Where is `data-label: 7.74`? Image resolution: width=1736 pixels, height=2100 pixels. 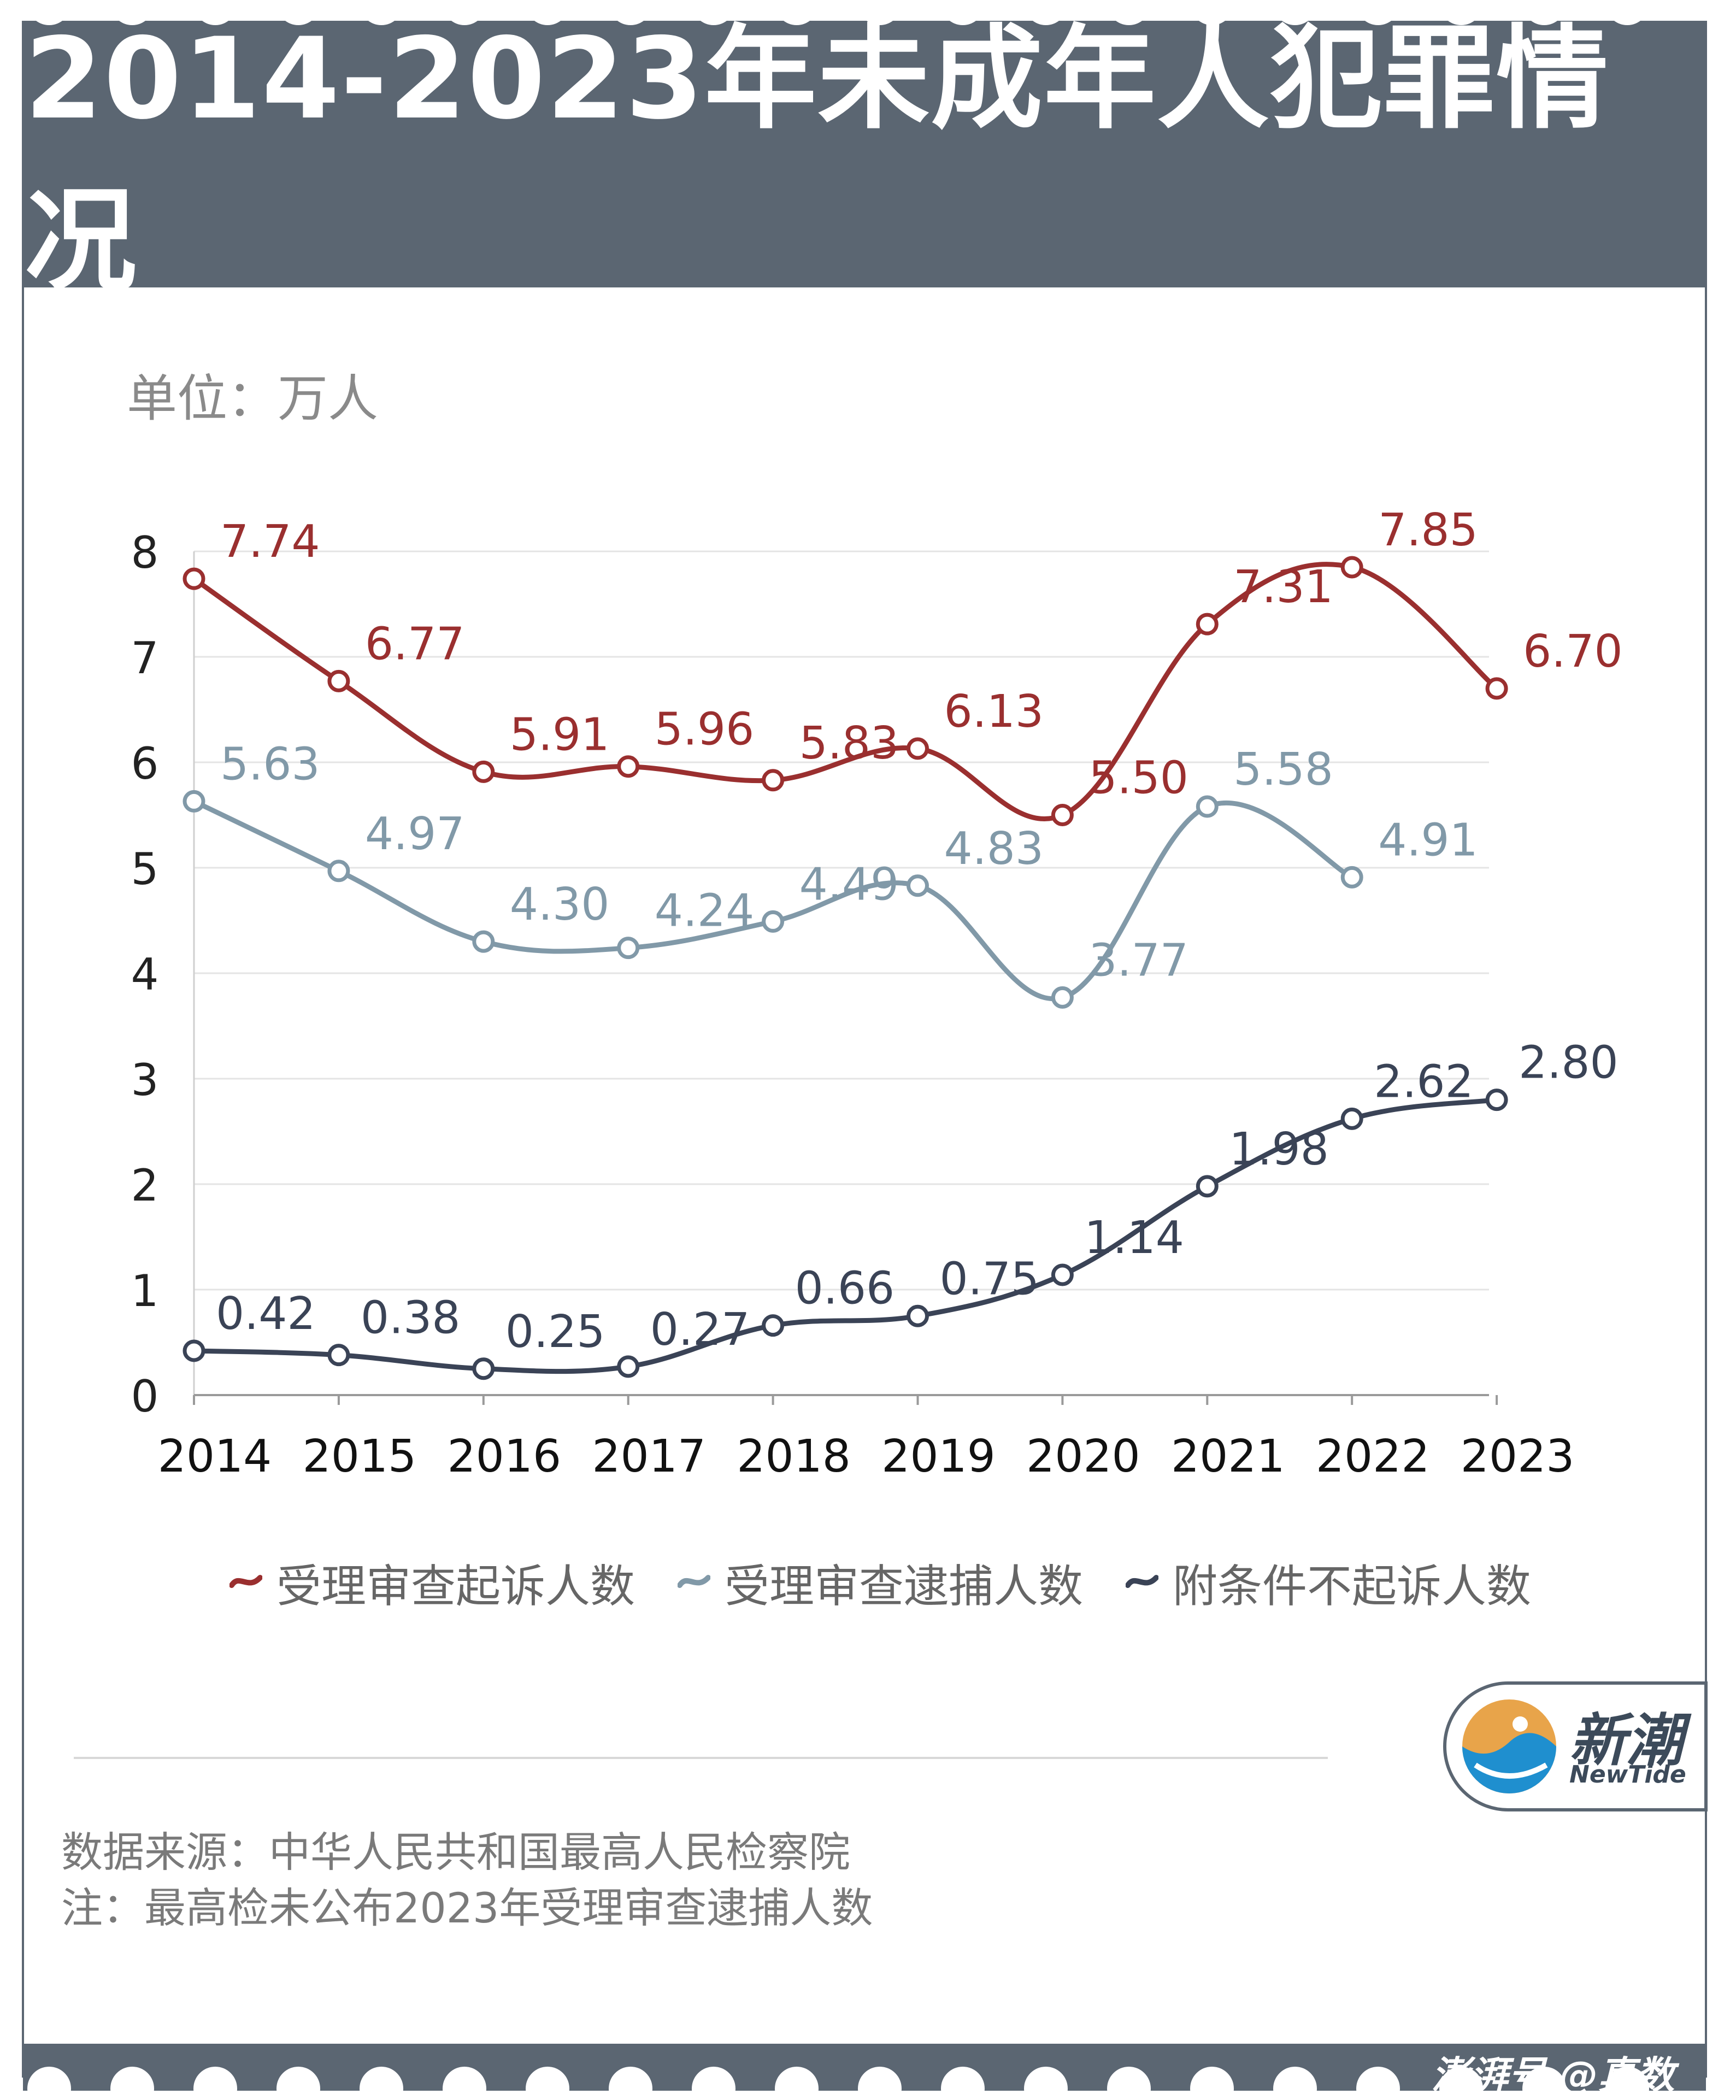 data-label: 7.74 is located at coordinates (270, 542).